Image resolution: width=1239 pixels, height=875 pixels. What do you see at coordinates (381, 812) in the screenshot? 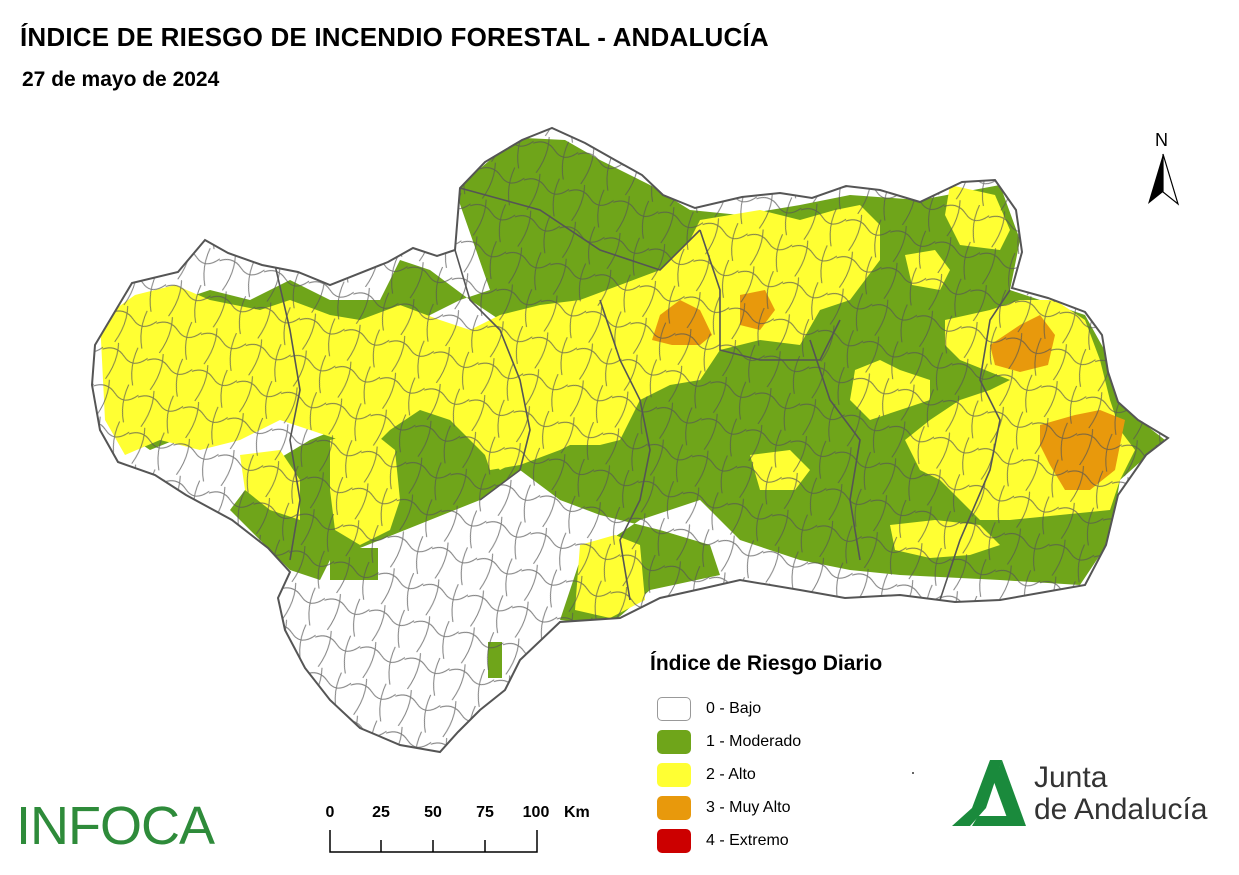
I see `scale-tick-label: 25` at bounding box center [381, 812].